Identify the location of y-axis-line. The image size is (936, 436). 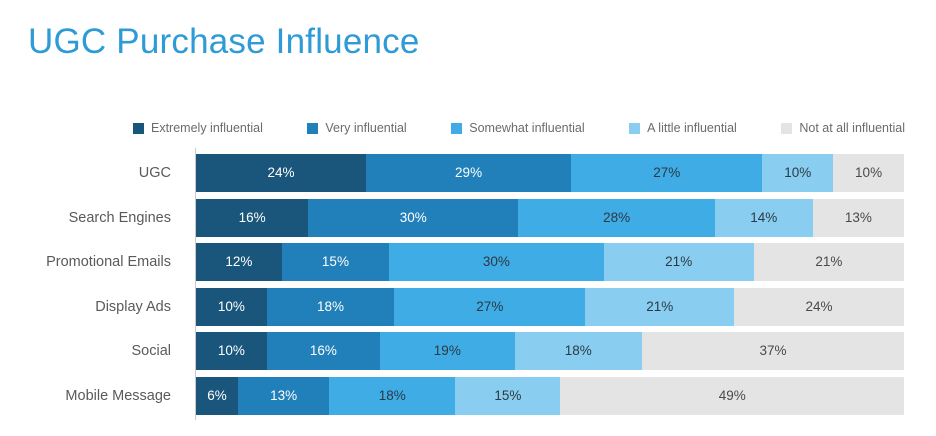
(195, 284).